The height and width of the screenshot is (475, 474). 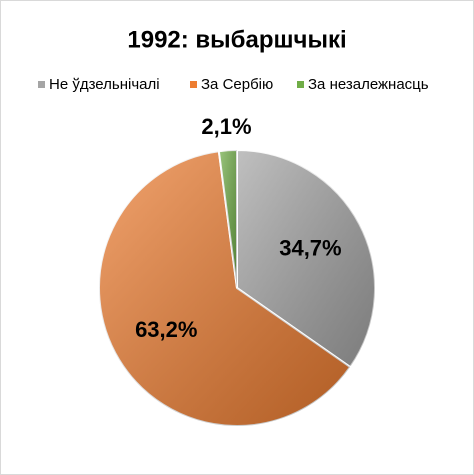 What do you see at coordinates (236, 39) in the screenshot?
I see `chart-title: 1992: выбаршчыкі` at bounding box center [236, 39].